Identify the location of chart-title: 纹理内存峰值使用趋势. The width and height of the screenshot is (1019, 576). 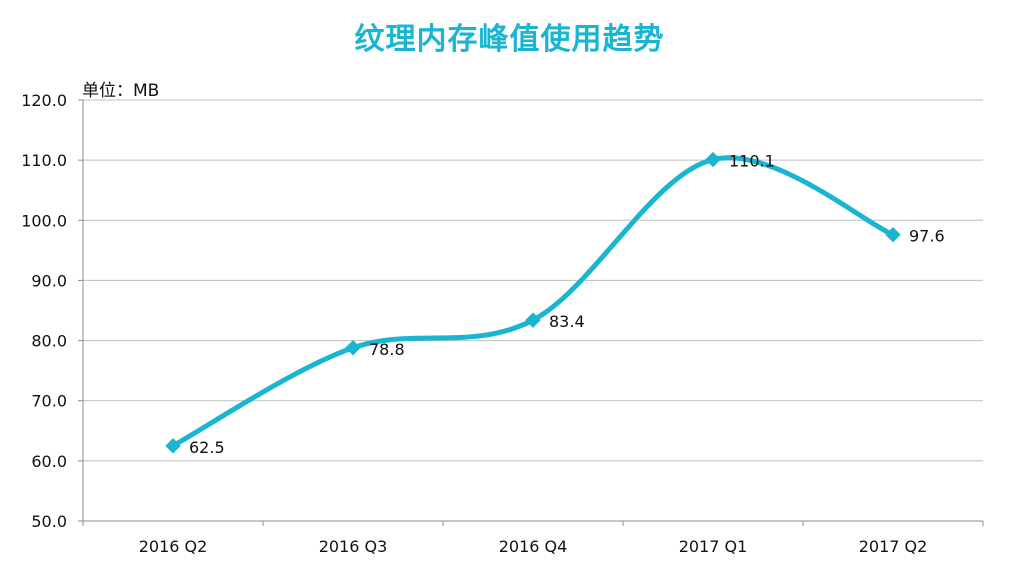
(509, 39).